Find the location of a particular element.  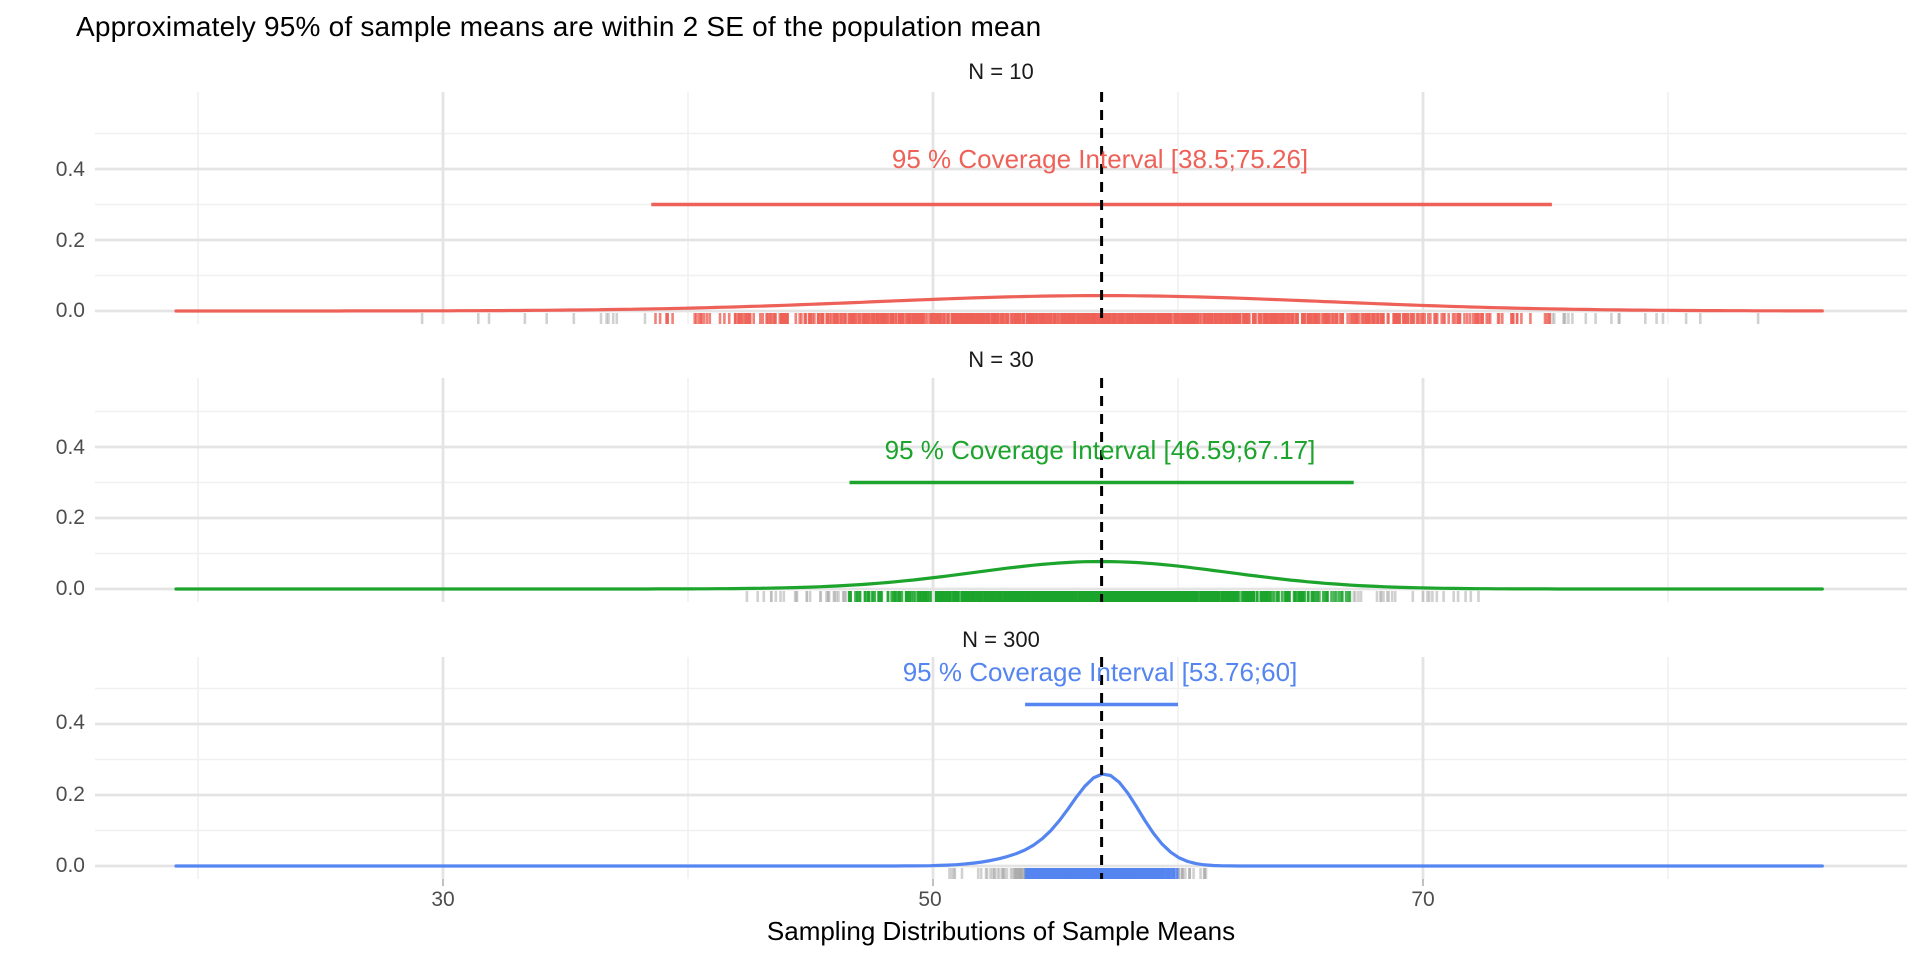

coverage-annotation-n10: 95 % Coverage Interval [38.5;75.26] is located at coordinates (1100, 159).